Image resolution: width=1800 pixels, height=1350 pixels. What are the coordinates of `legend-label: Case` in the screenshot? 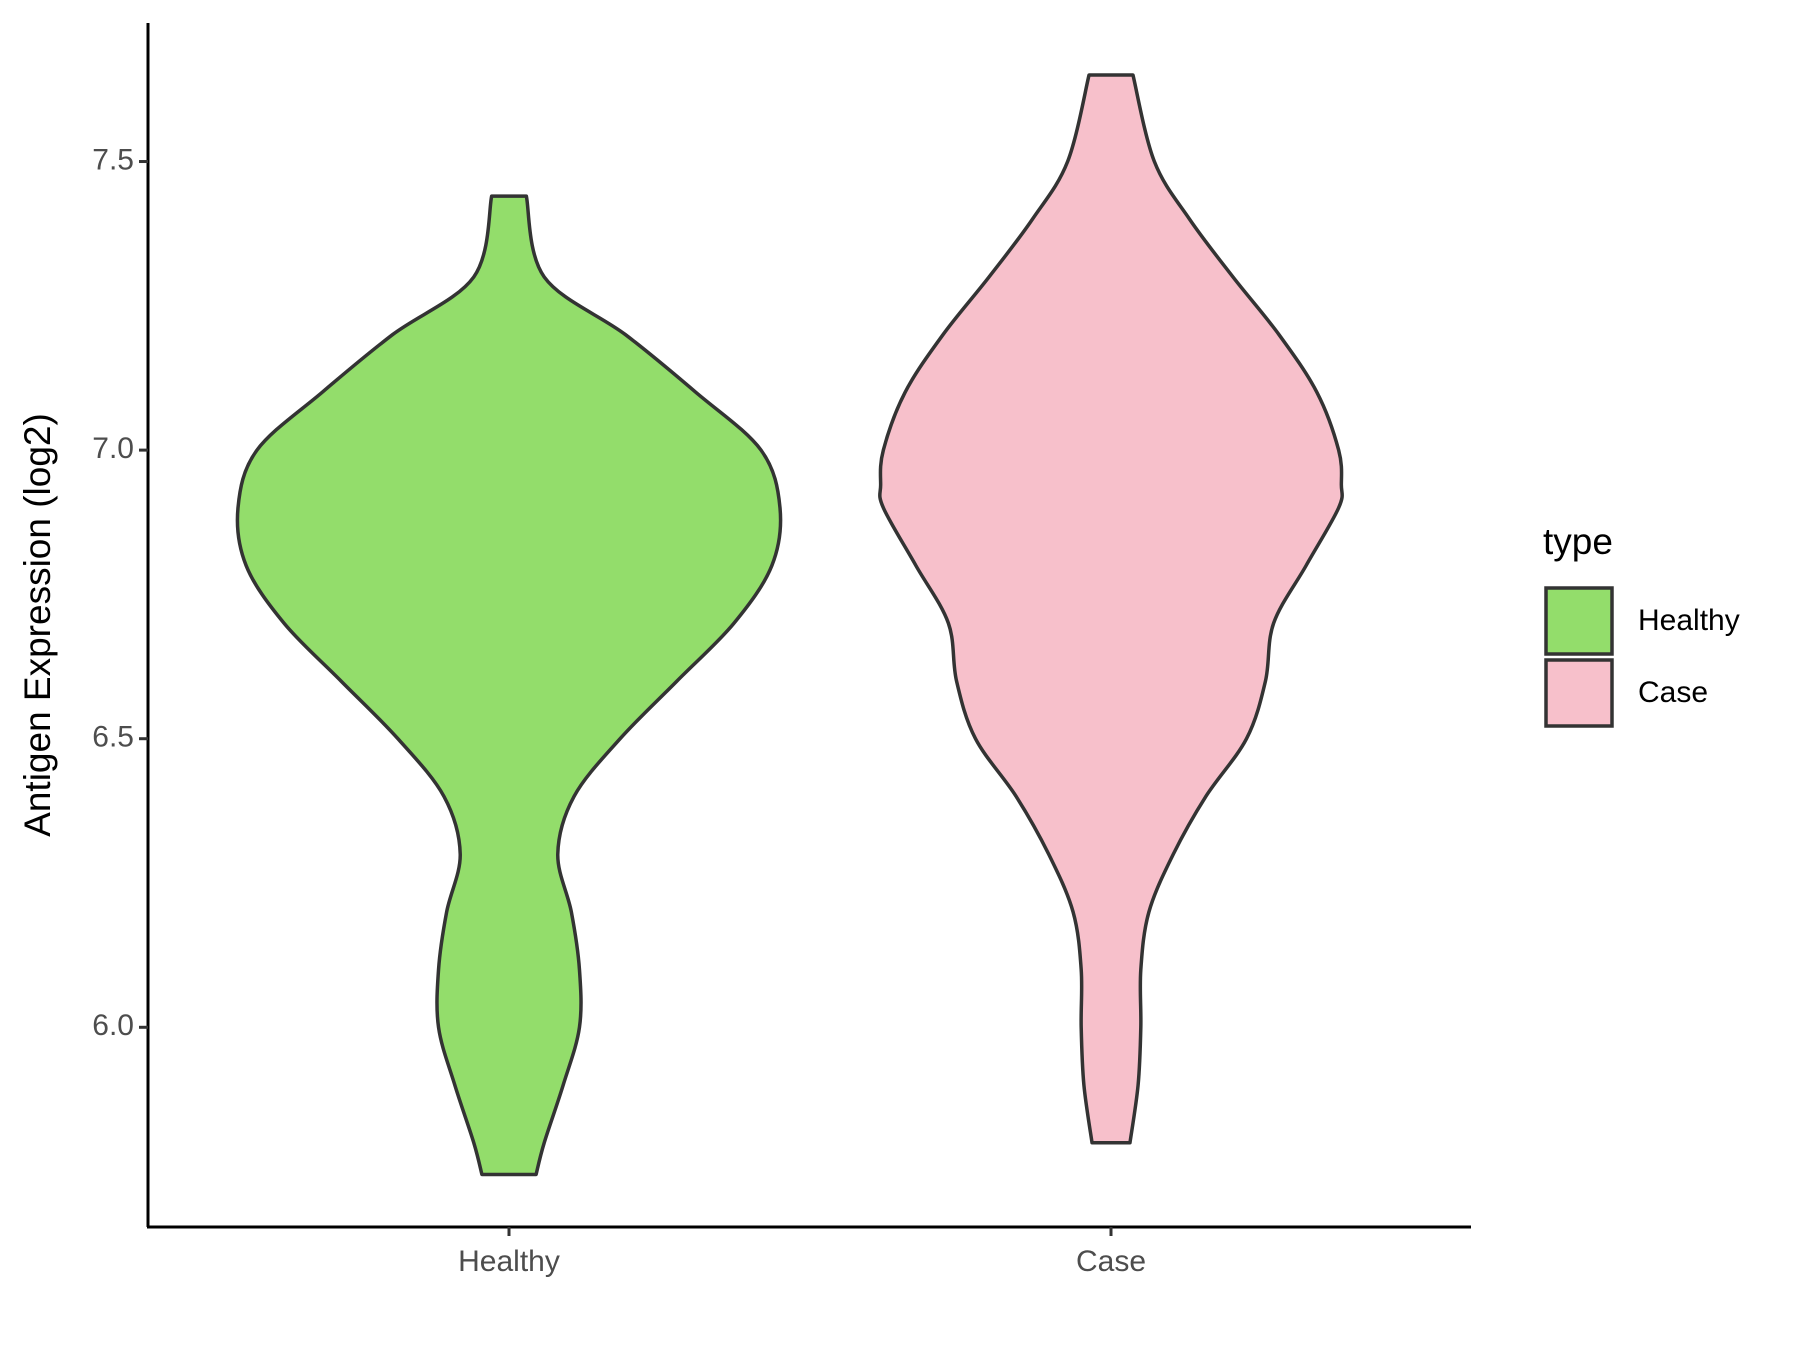 It's located at (1673, 692).